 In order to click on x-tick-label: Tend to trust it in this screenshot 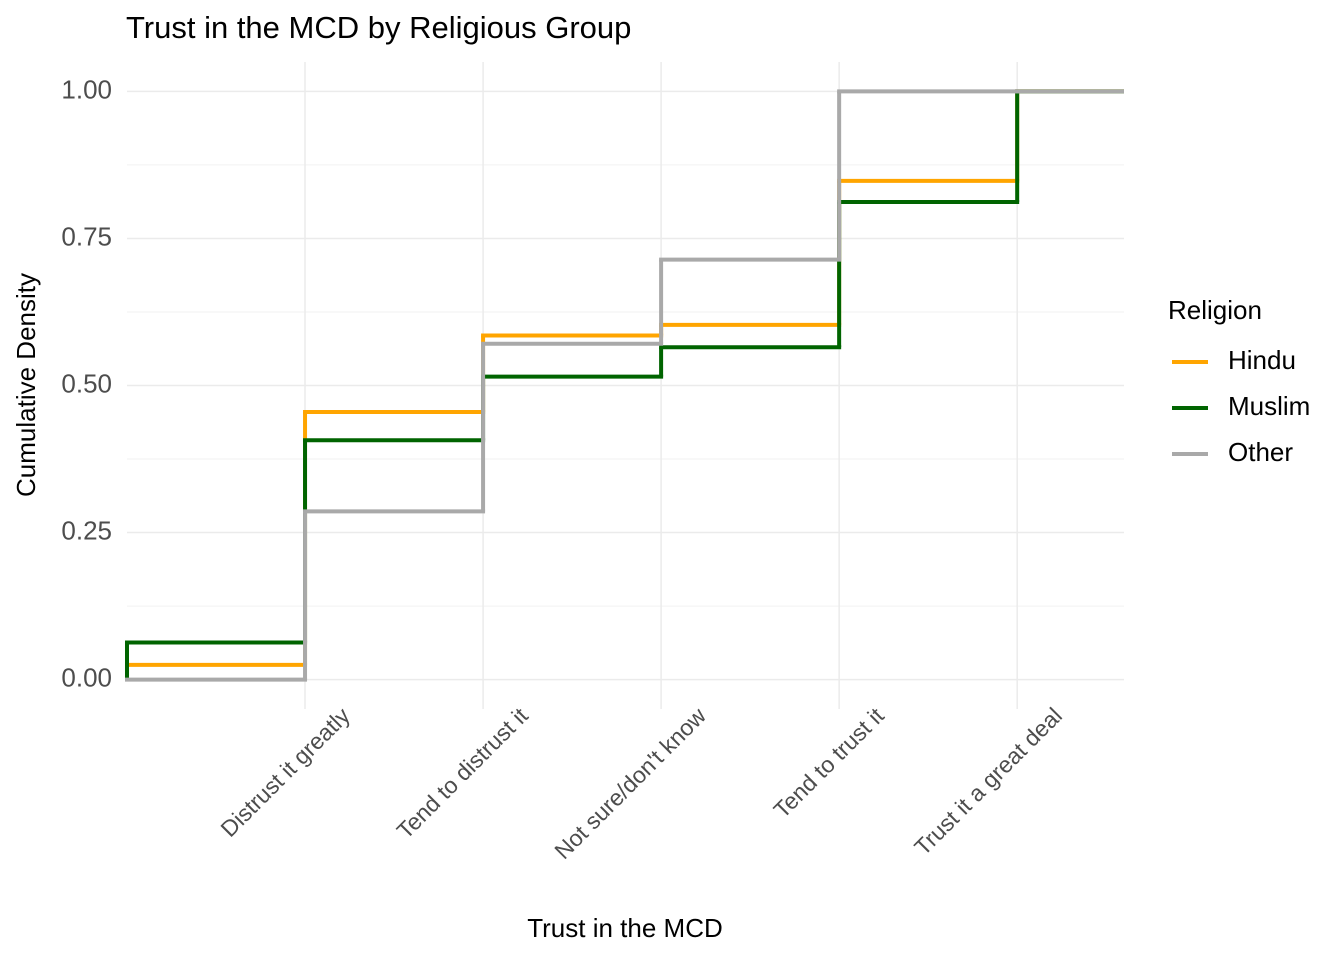, I will do `click(828, 762)`.